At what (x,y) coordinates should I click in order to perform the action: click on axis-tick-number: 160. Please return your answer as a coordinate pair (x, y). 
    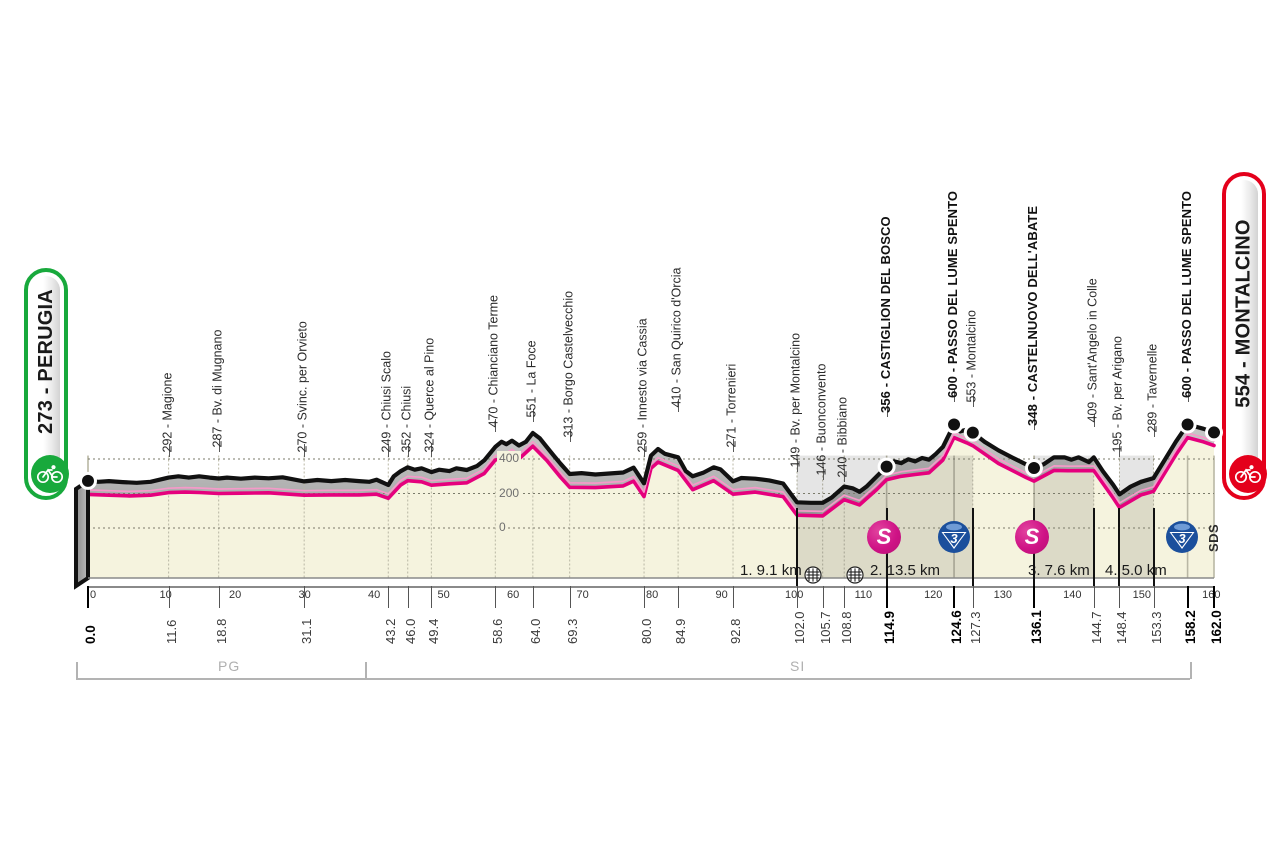
    Looking at the image, I should click on (1211, 595).